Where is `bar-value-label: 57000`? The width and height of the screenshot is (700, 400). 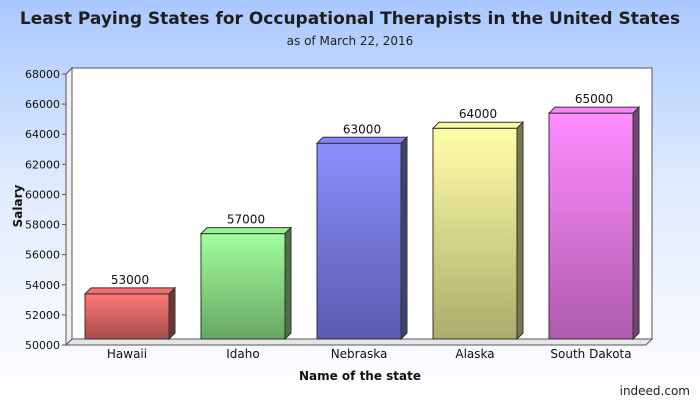 bar-value-label: 57000 is located at coordinates (246, 220).